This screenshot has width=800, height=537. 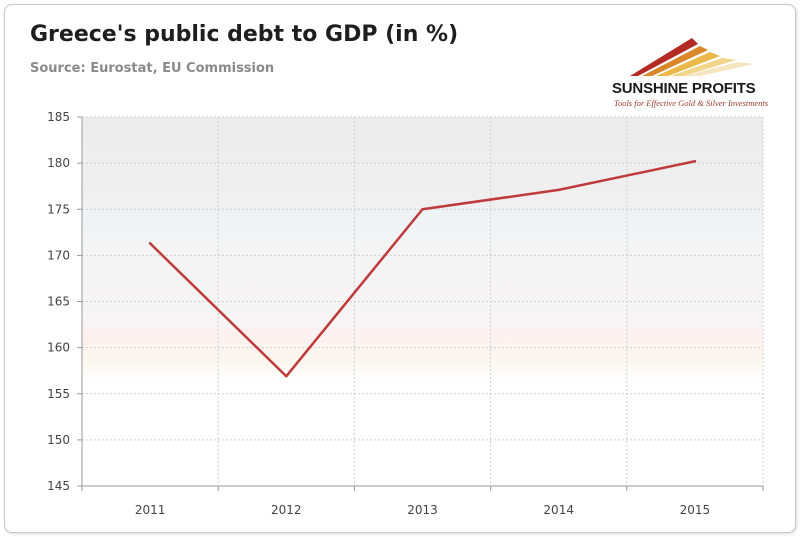 I want to click on y-tick-label: 185, so click(x=58, y=117).